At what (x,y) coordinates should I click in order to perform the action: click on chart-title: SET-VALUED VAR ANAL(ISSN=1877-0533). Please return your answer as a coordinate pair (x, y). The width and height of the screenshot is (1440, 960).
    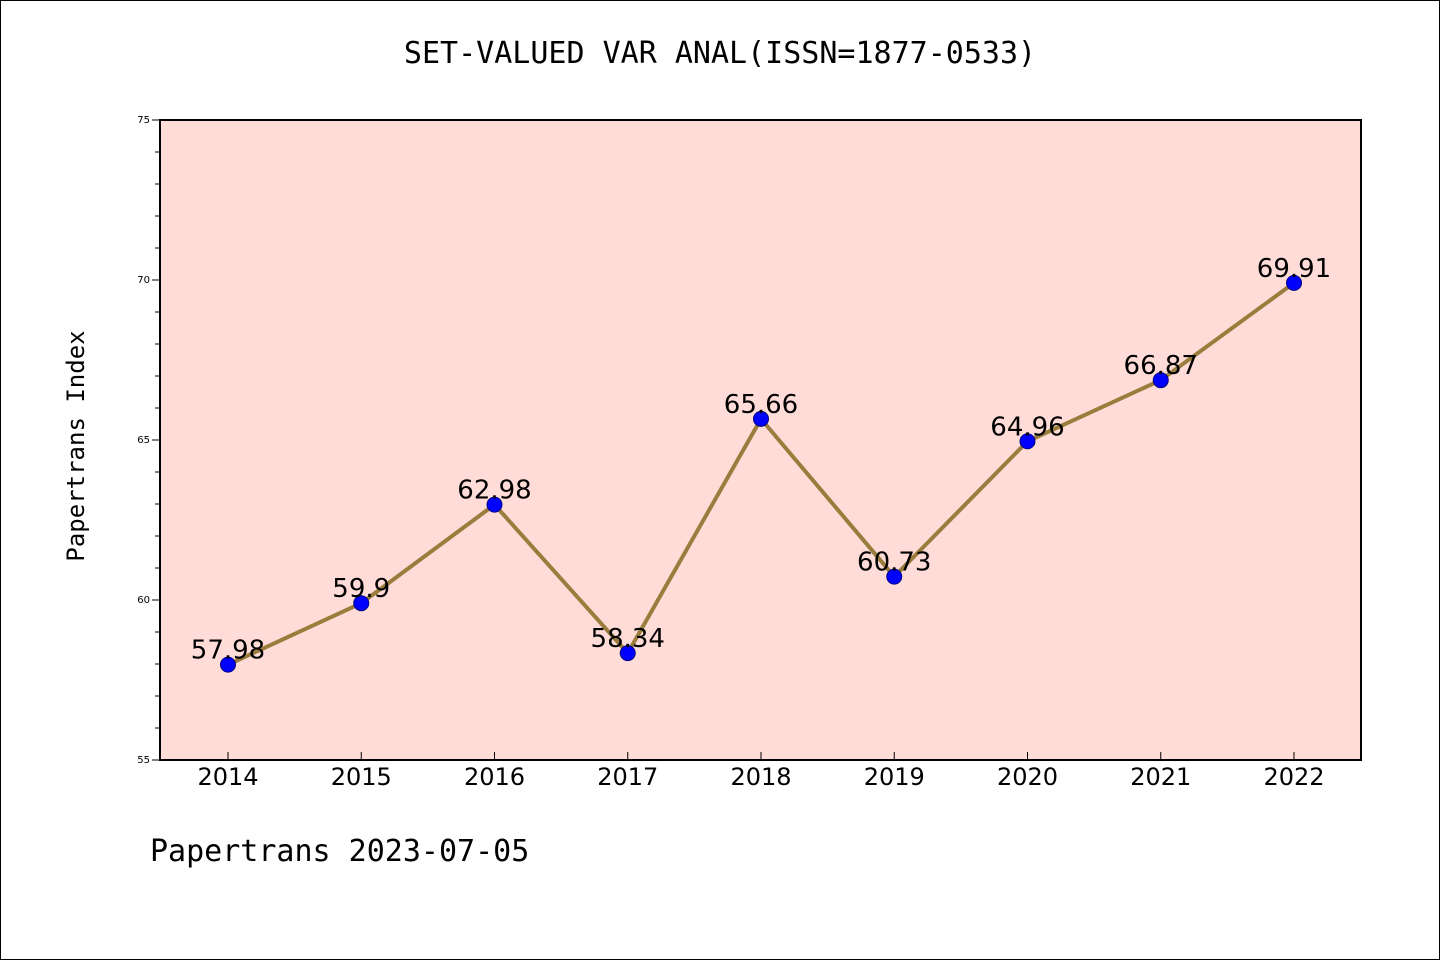
    Looking at the image, I should click on (720, 53).